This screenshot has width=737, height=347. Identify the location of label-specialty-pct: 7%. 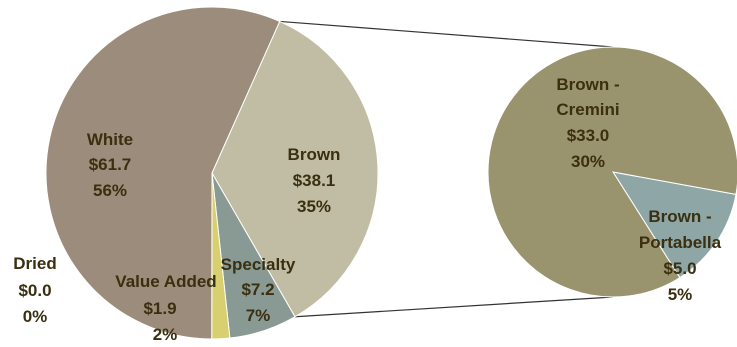
(258, 315).